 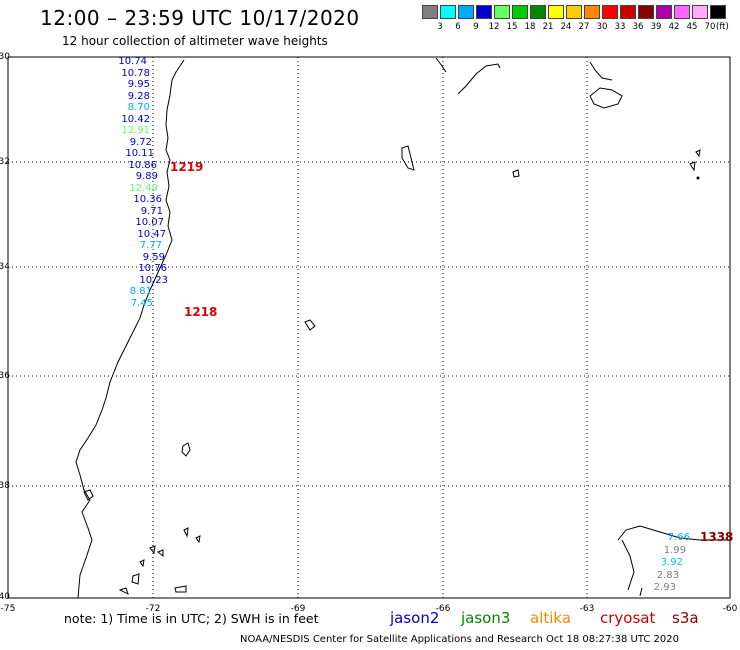 I want to click on swh-observation: 12.91, so click(x=135, y=130).